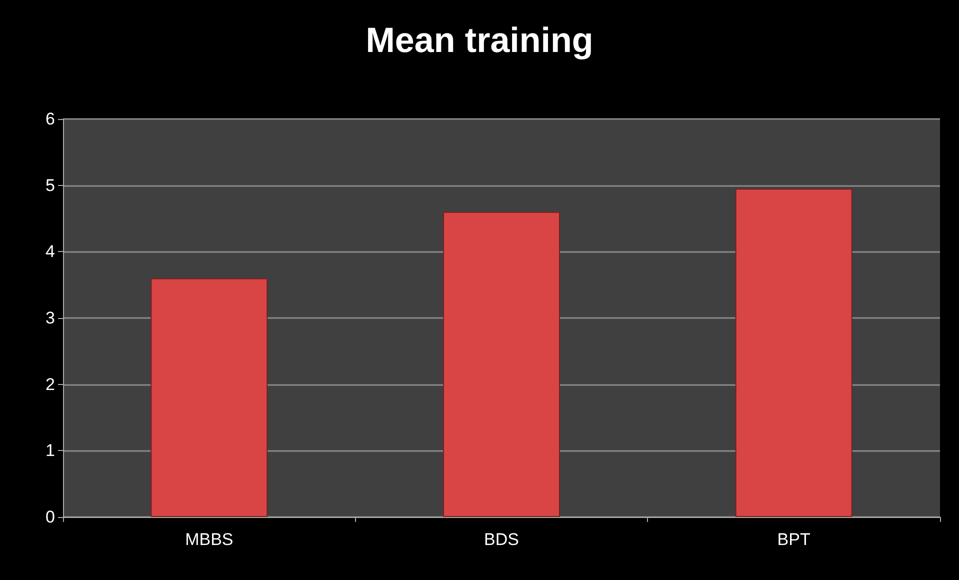 The height and width of the screenshot is (580, 959). What do you see at coordinates (50, 450) in the screenshot?
I see `y-tick-label: 1` at bounding box center [50, 450].